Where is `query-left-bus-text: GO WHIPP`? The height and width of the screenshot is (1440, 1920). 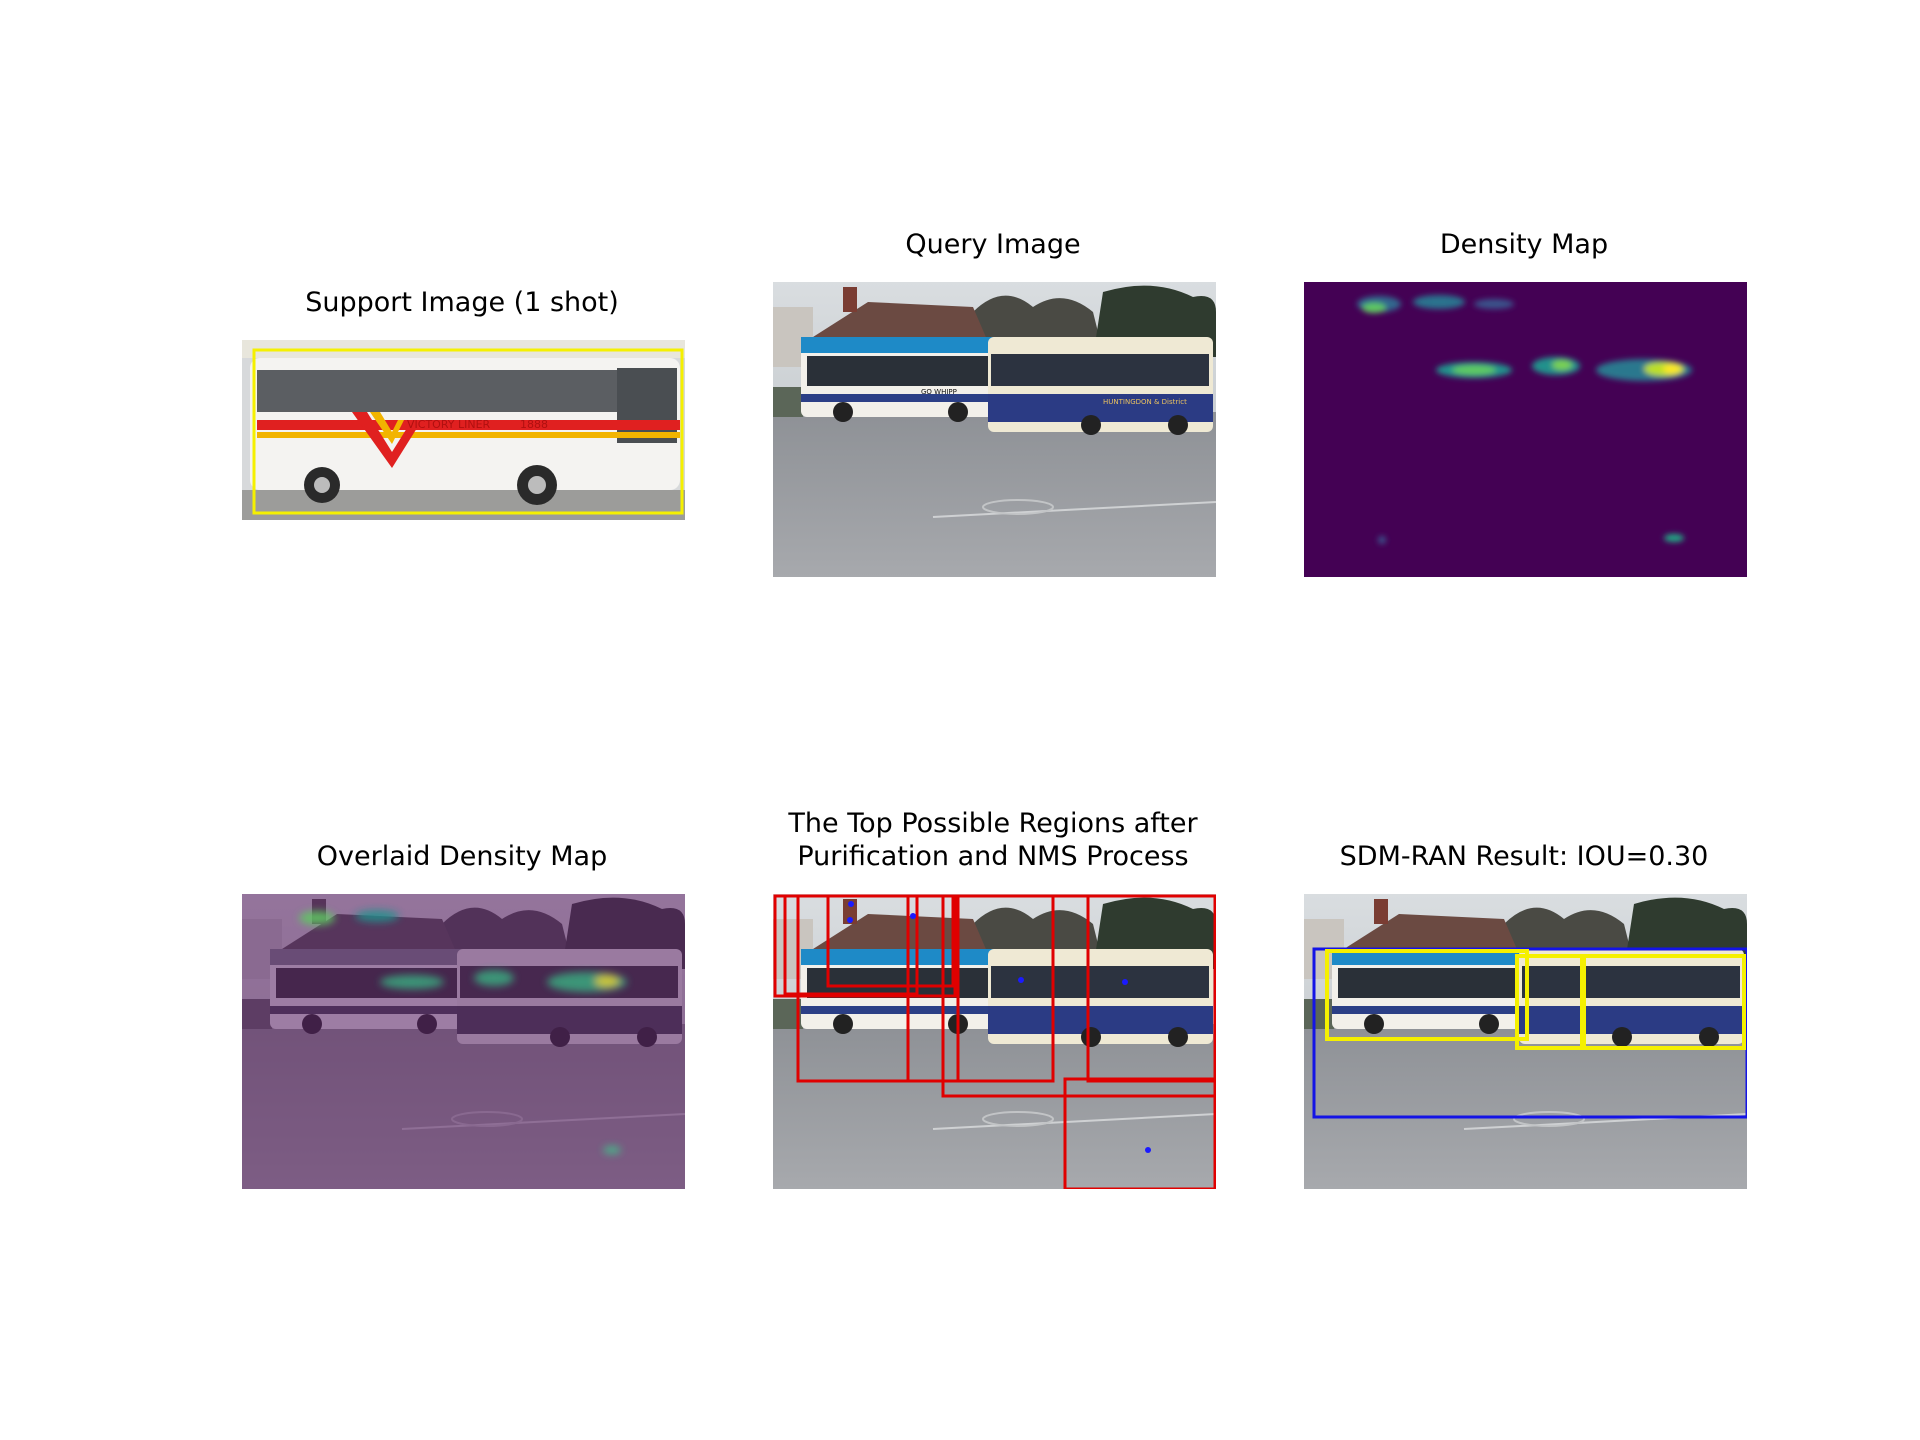
query-left-bus-text: GO WHIPP is located at coordinates (939, 392).